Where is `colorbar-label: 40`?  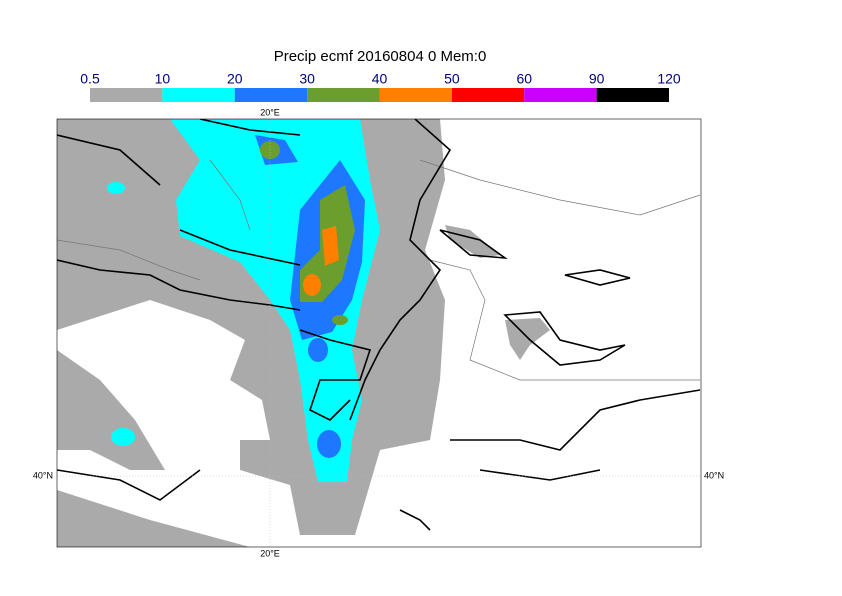
colorbar-label: 40 is located at coordinates (380, 79).